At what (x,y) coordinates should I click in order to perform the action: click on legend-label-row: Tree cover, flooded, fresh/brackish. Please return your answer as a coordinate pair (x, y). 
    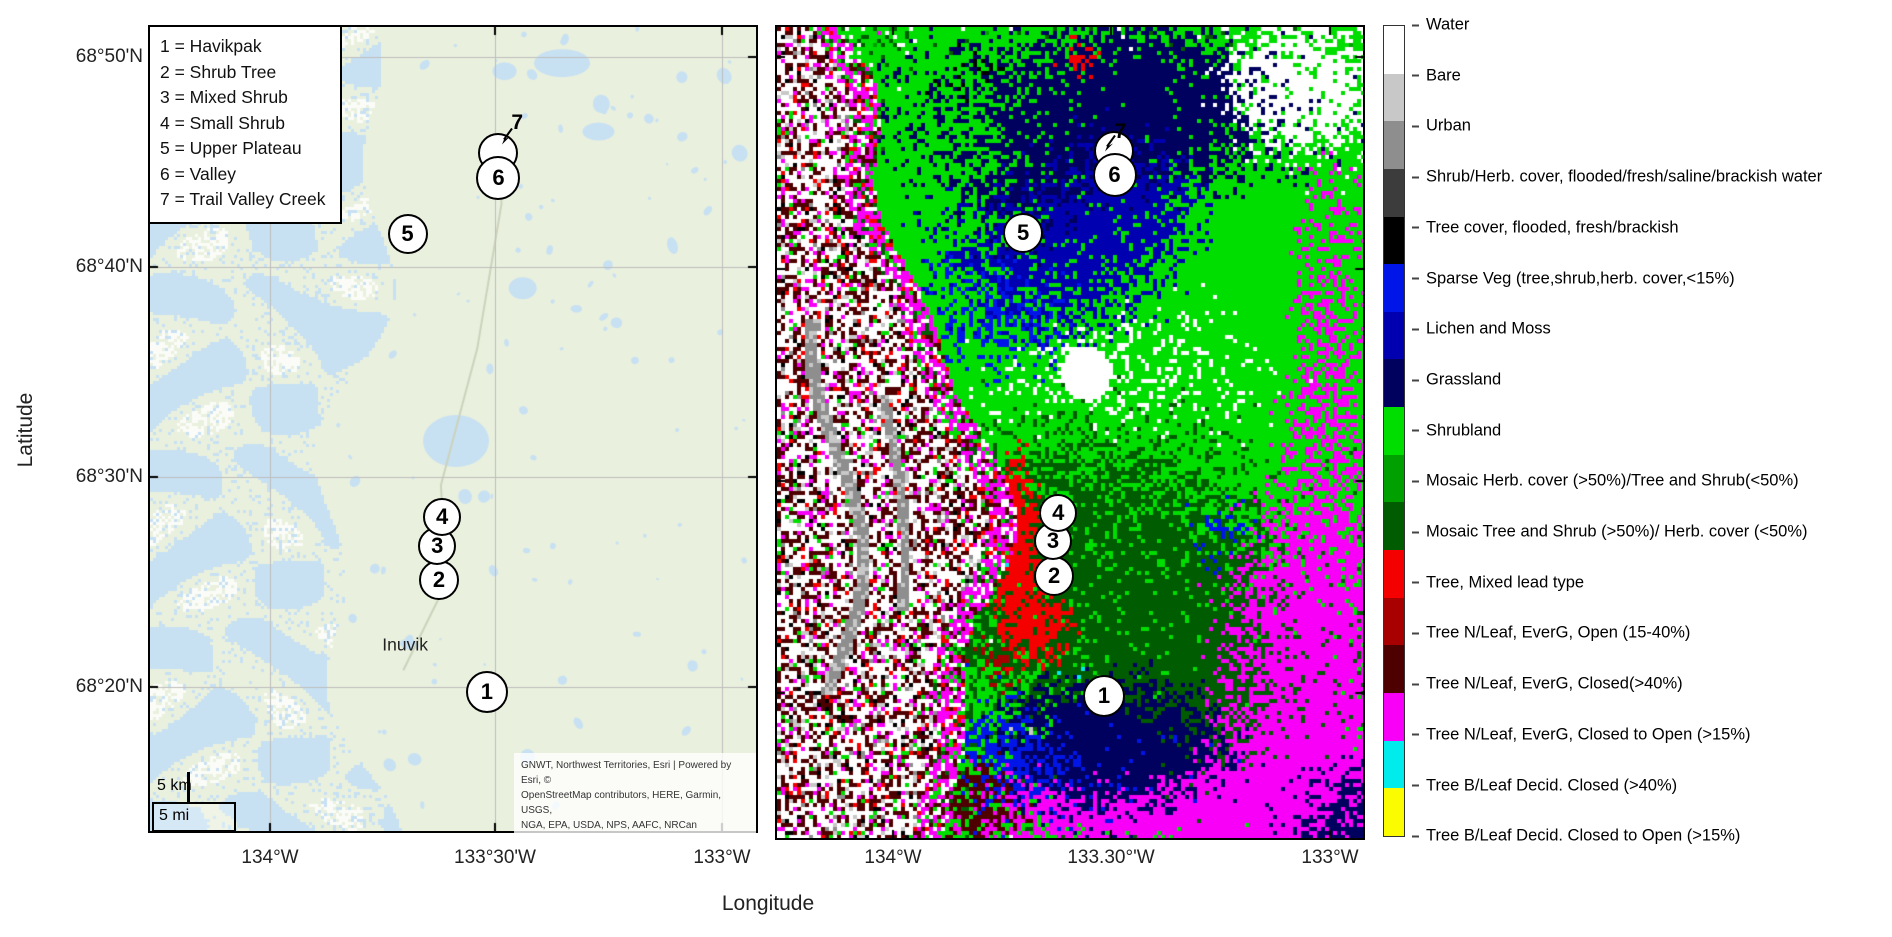
    Looking at the image, I should click on (1545, 227).